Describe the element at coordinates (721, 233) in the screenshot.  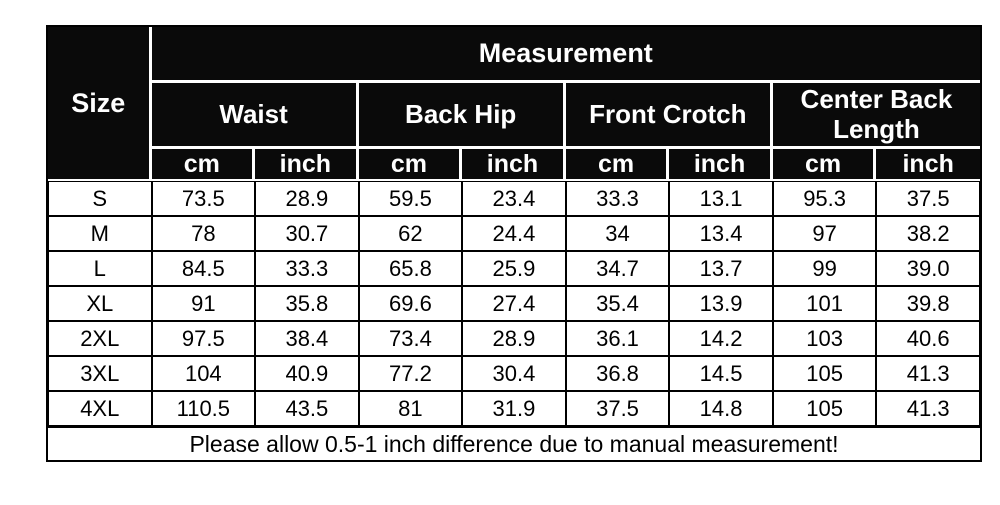
I see `value-cell: 13.4` at that location.